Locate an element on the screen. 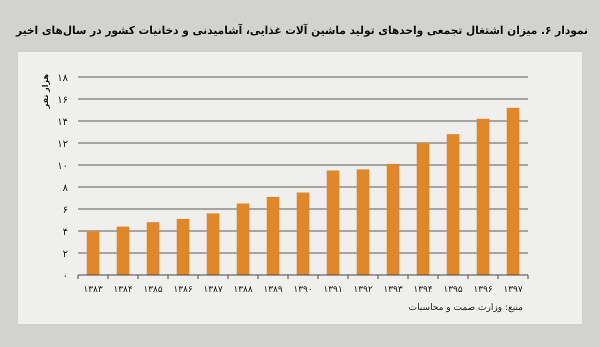  y-tick-label: ۱۶ is located at coordinates (62, 100).